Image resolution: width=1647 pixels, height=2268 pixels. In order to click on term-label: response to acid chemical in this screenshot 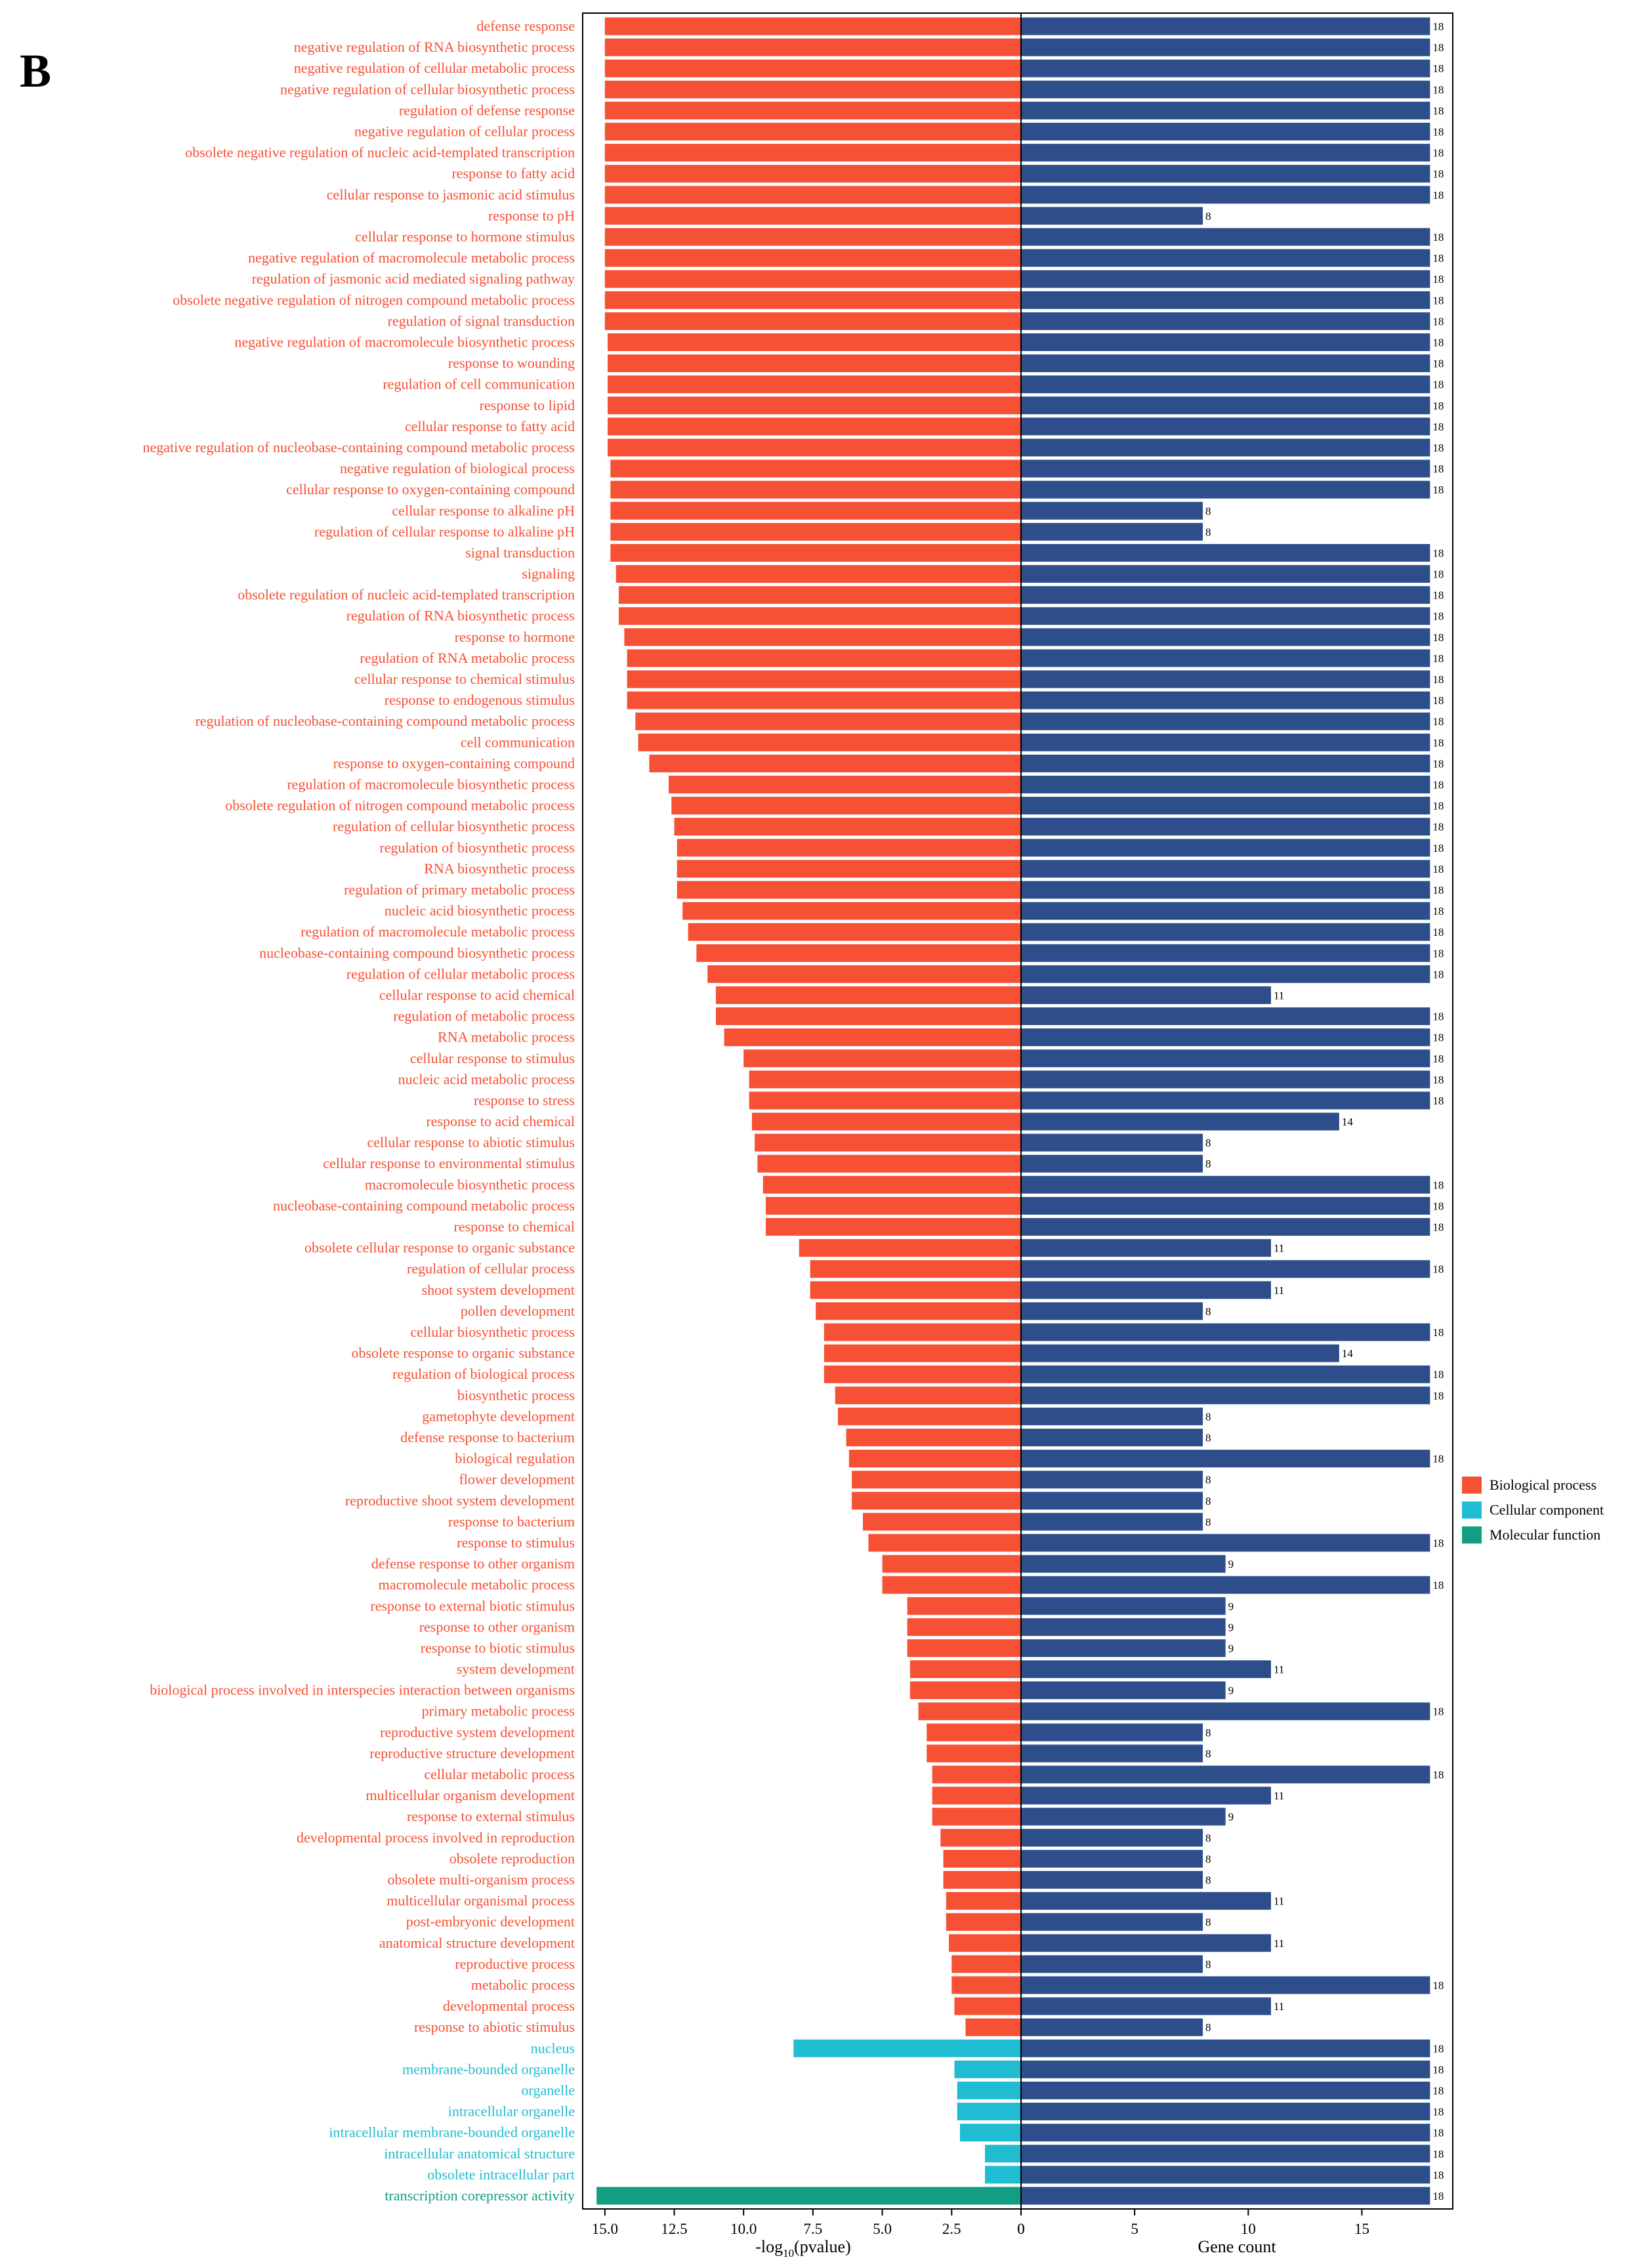, I will do `click(500, 1121)`.